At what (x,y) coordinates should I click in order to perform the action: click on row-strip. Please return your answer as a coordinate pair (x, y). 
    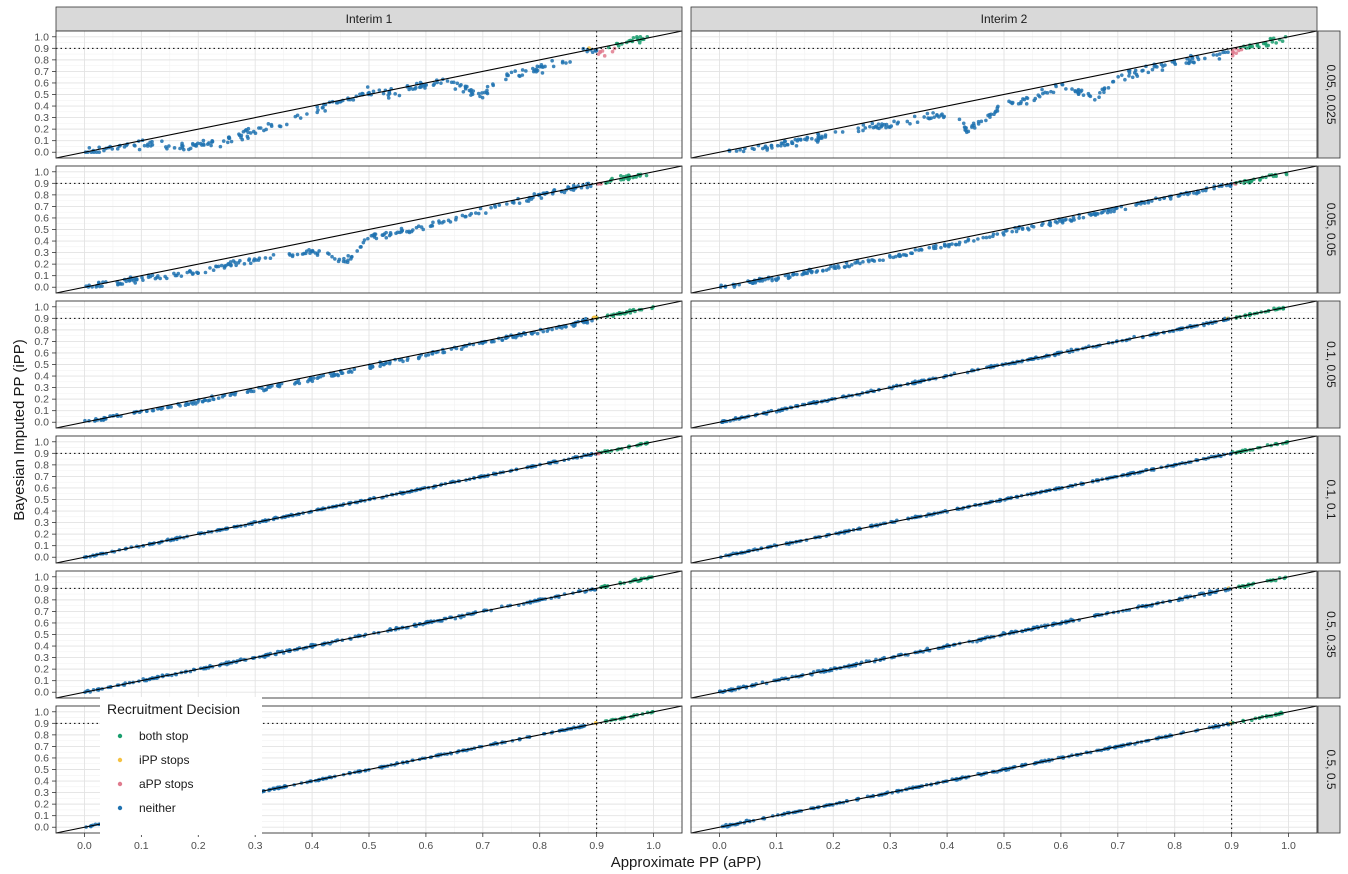
    Looking at the image, I should click on (1329, 499).